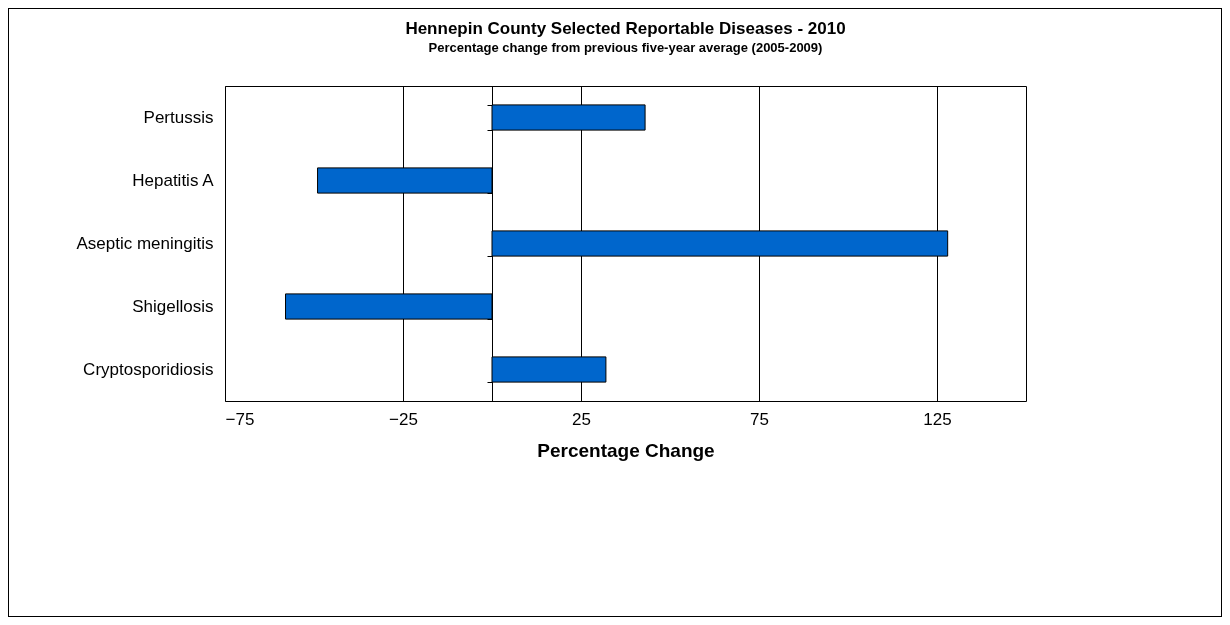  What do you see at coordinates (148, 369) in the screenshot?
I see `y-tick-label: Cryptosporidiosis` at bounding box center [148, 369].